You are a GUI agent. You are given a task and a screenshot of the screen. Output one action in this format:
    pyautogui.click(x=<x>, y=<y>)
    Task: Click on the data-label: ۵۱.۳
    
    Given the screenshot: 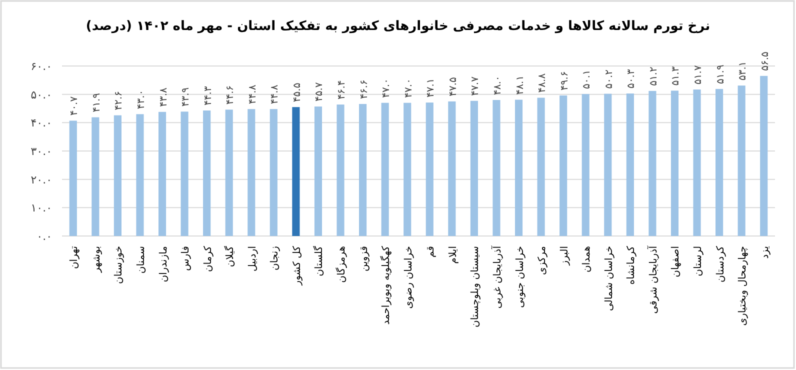 What is the action you would take?
    pyautogui.click(x=676, y=76)
    